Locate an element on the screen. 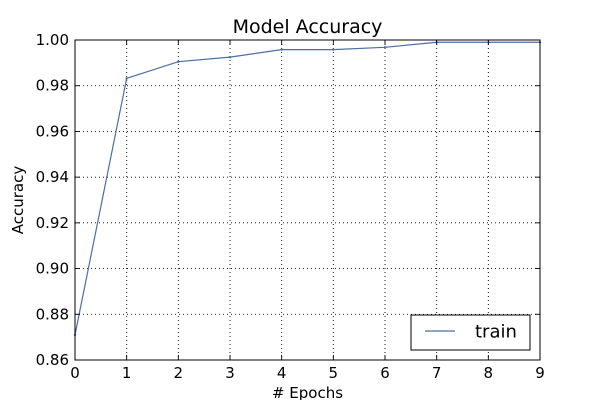 The image size is (600, 405). y-tick-label: 0.98 is located at coordinates (52, 86).